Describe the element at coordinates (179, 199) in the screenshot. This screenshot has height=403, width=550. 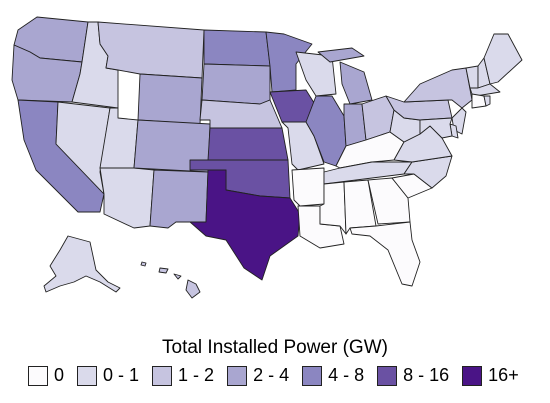
I see `state-NM` at that location.